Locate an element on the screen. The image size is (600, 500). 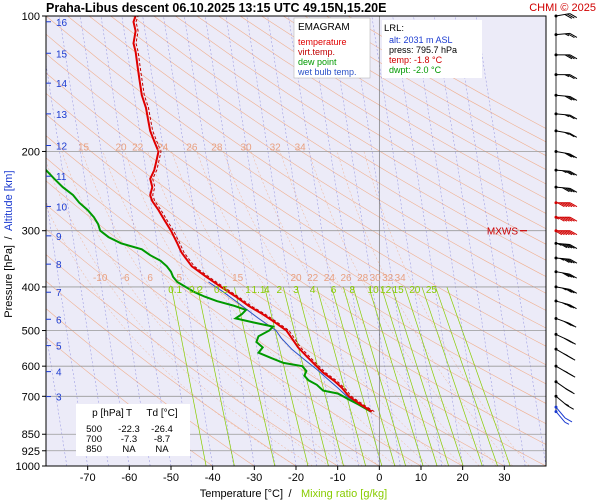
altitude-tick-label: 16 is located at coordinates (62, 23).